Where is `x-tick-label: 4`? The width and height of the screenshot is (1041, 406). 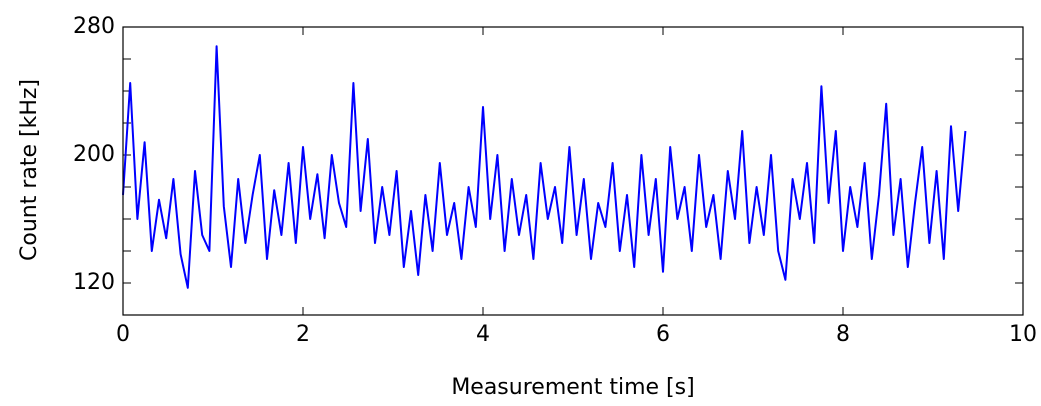
x-tick-label: 4 is located at coordinates (483, 334).